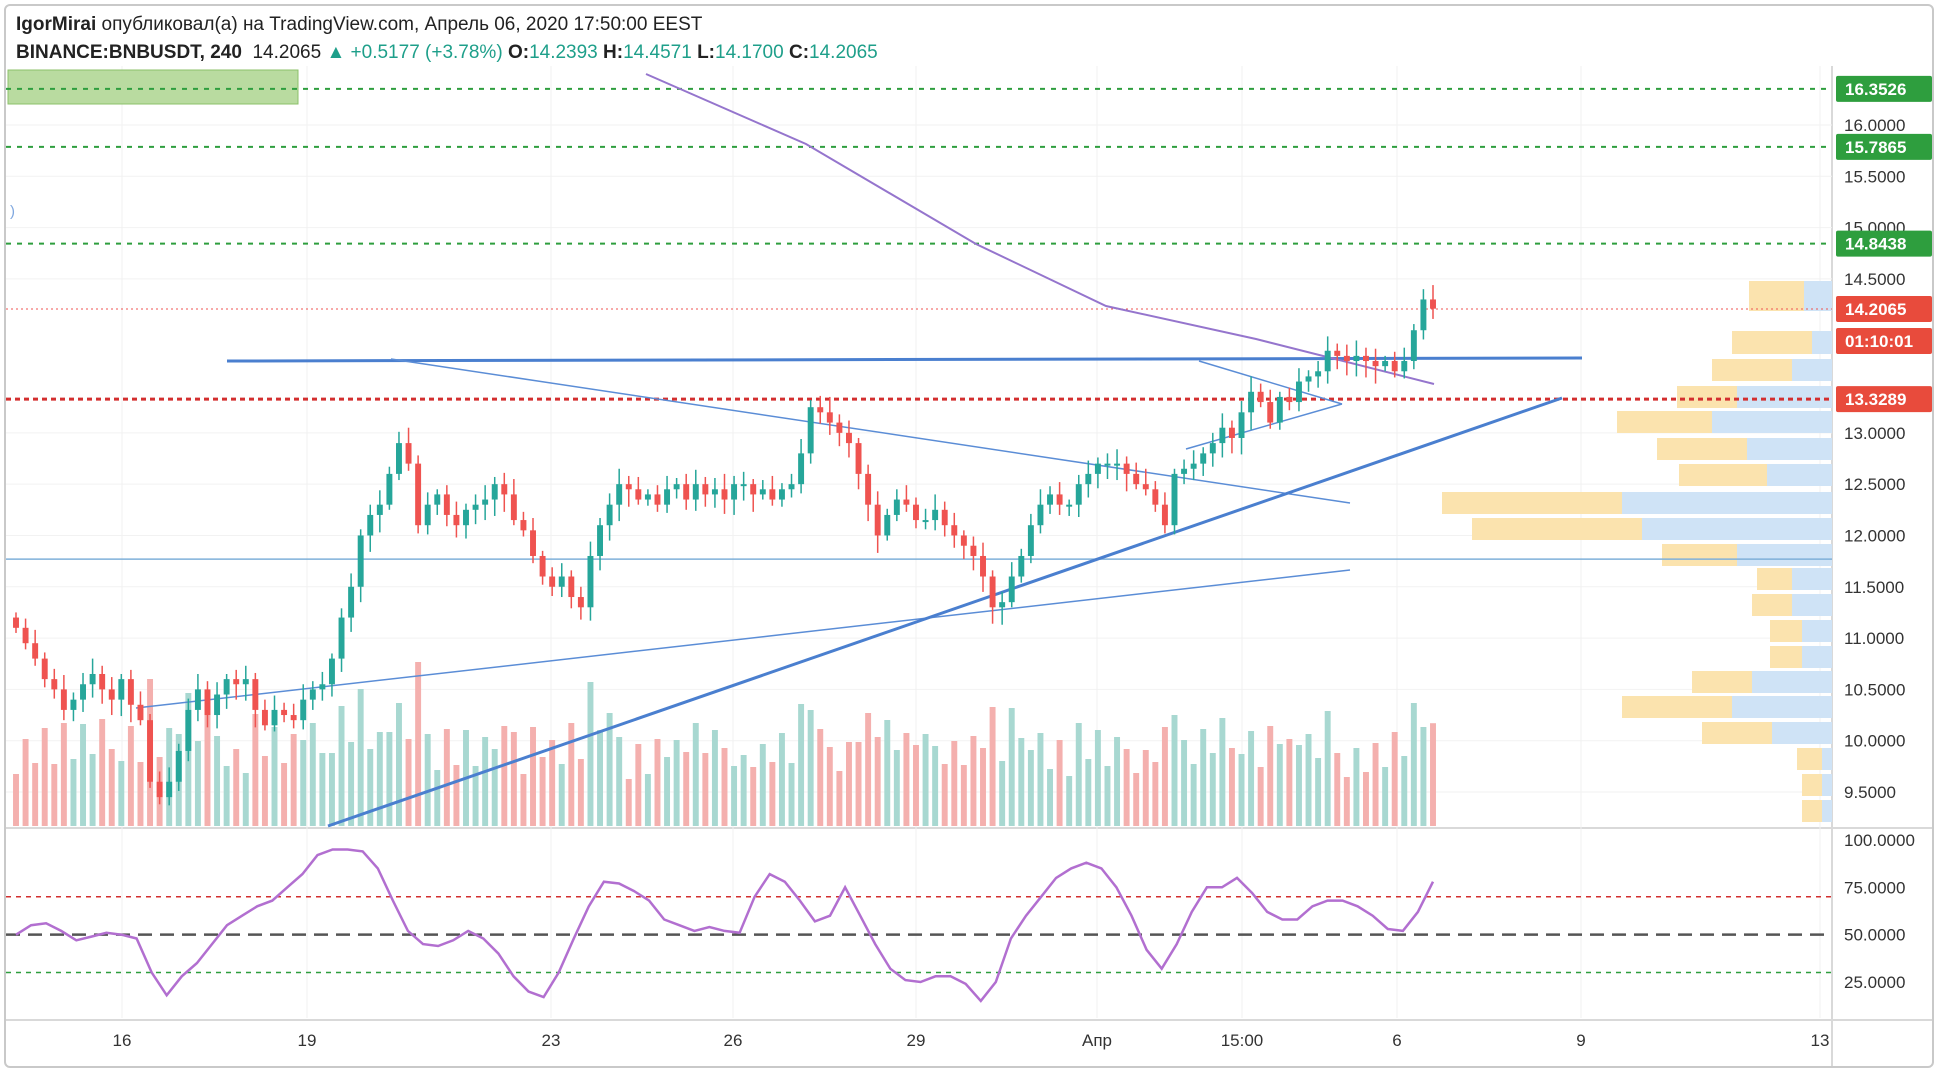  I want to click on last-price: 14.2065, so click(287, 52).